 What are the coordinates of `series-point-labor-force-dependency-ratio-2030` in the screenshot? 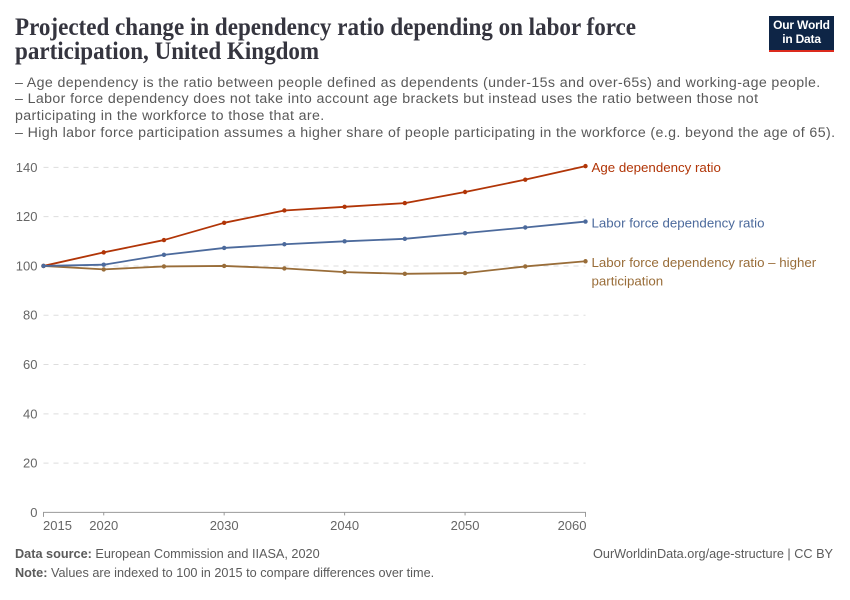 It's located at (224, 248).